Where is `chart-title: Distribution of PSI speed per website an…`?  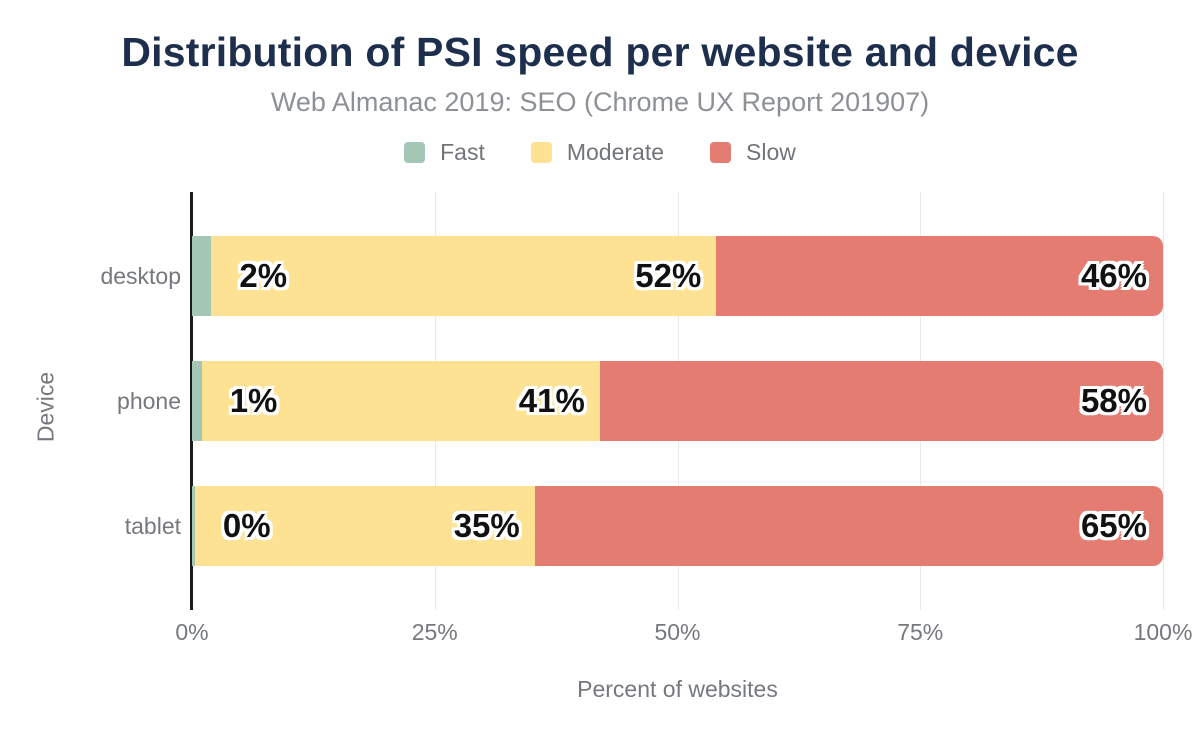 chart-title: Distribution of PSI speed per website an… is located at coordinates (600, 52).